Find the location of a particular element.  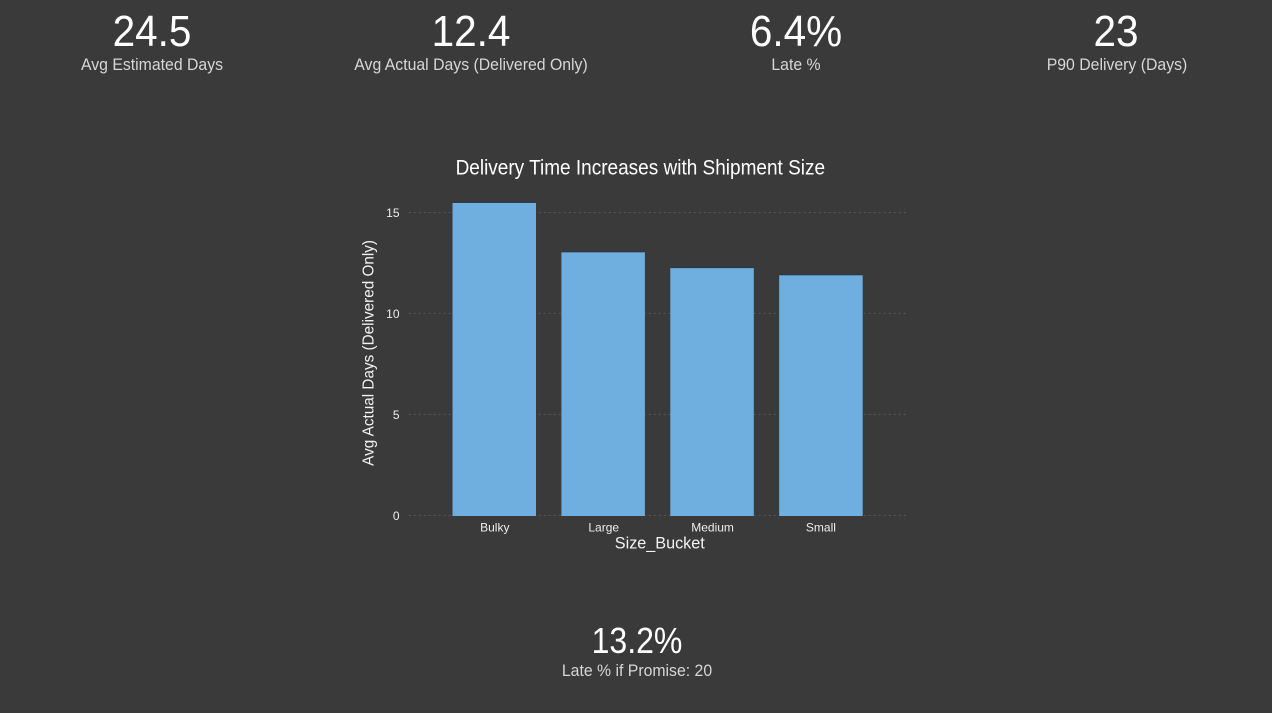

svg-text: Large is located at coordinates (603, 527).